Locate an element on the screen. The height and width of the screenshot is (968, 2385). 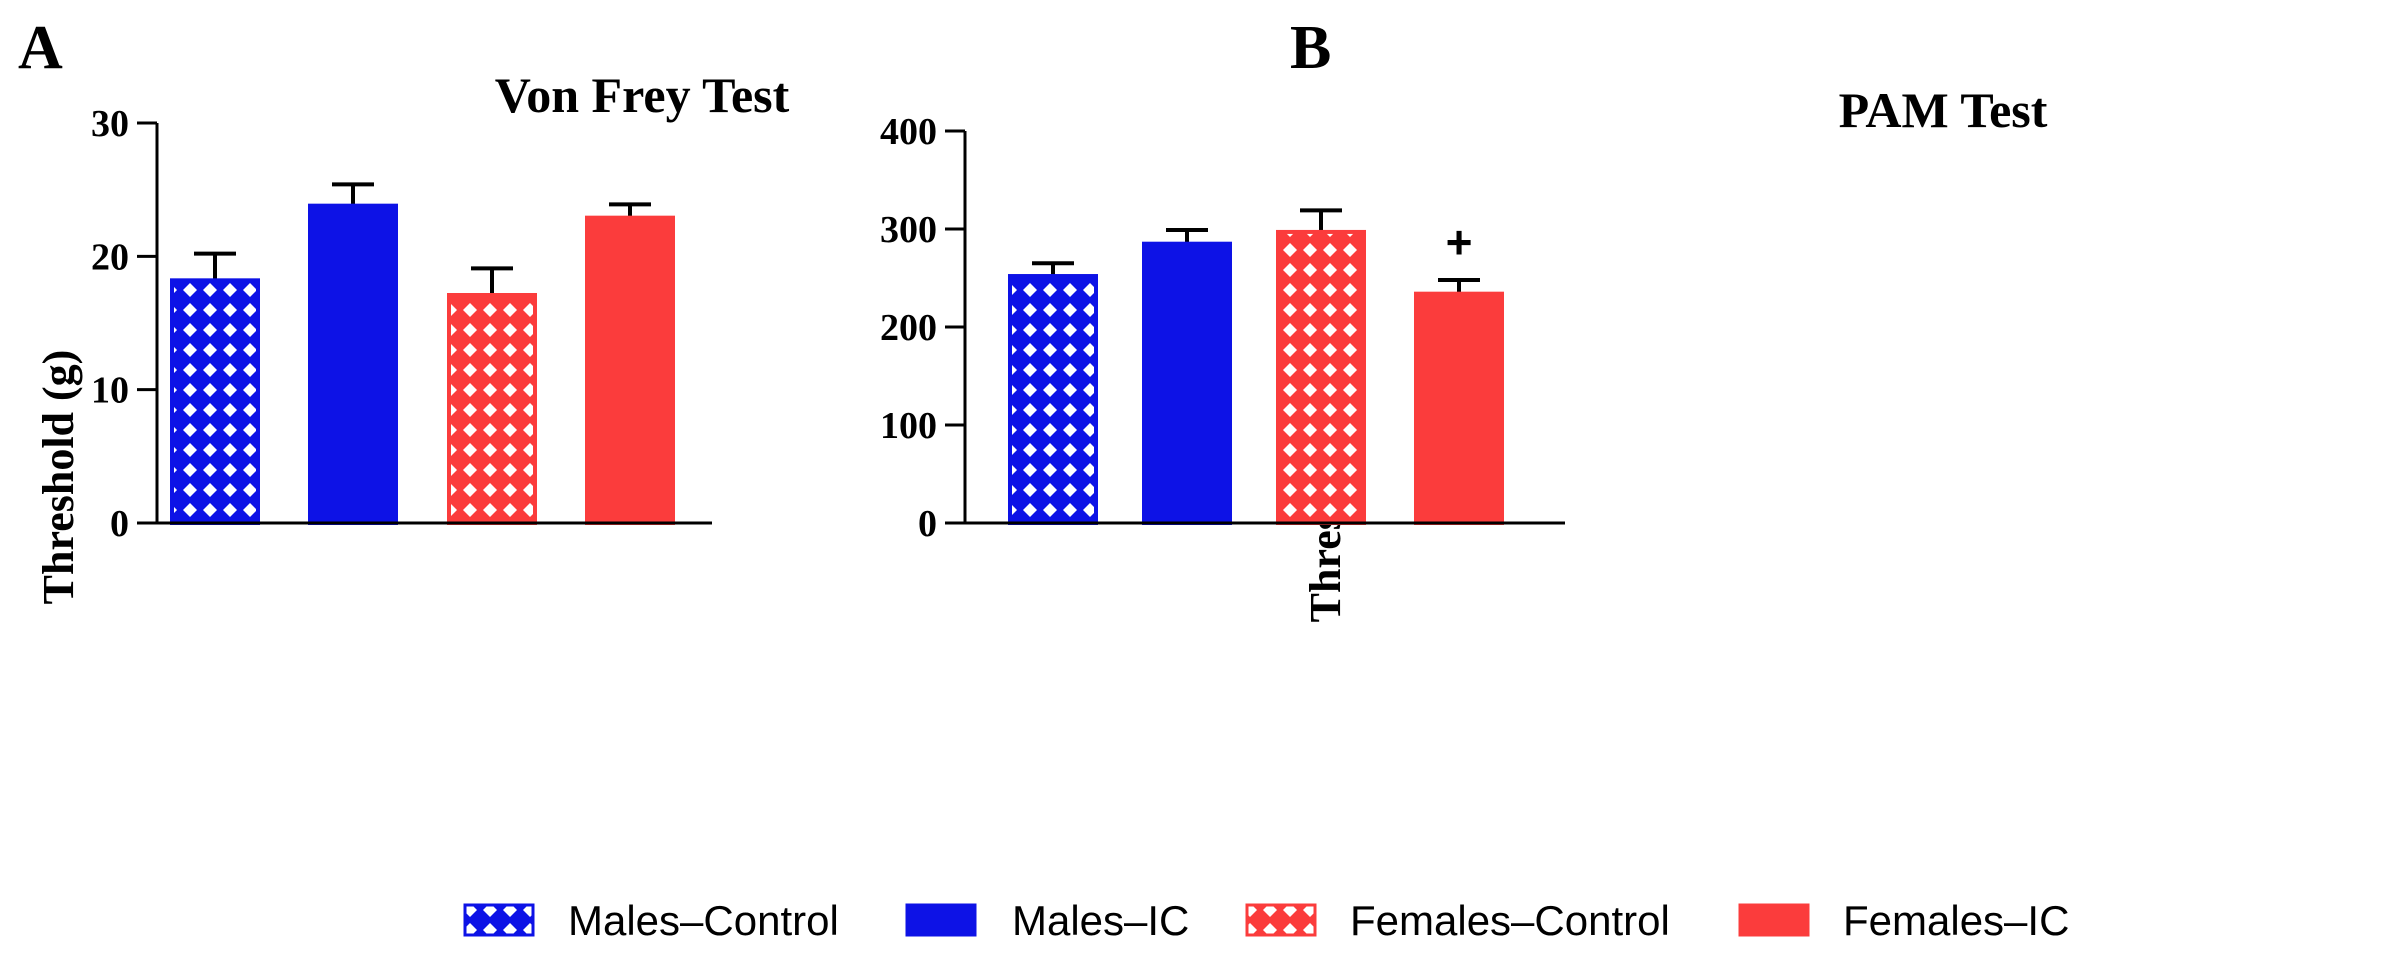
legend-label-males-control: Males–Control is located at coordinates (703, 920).